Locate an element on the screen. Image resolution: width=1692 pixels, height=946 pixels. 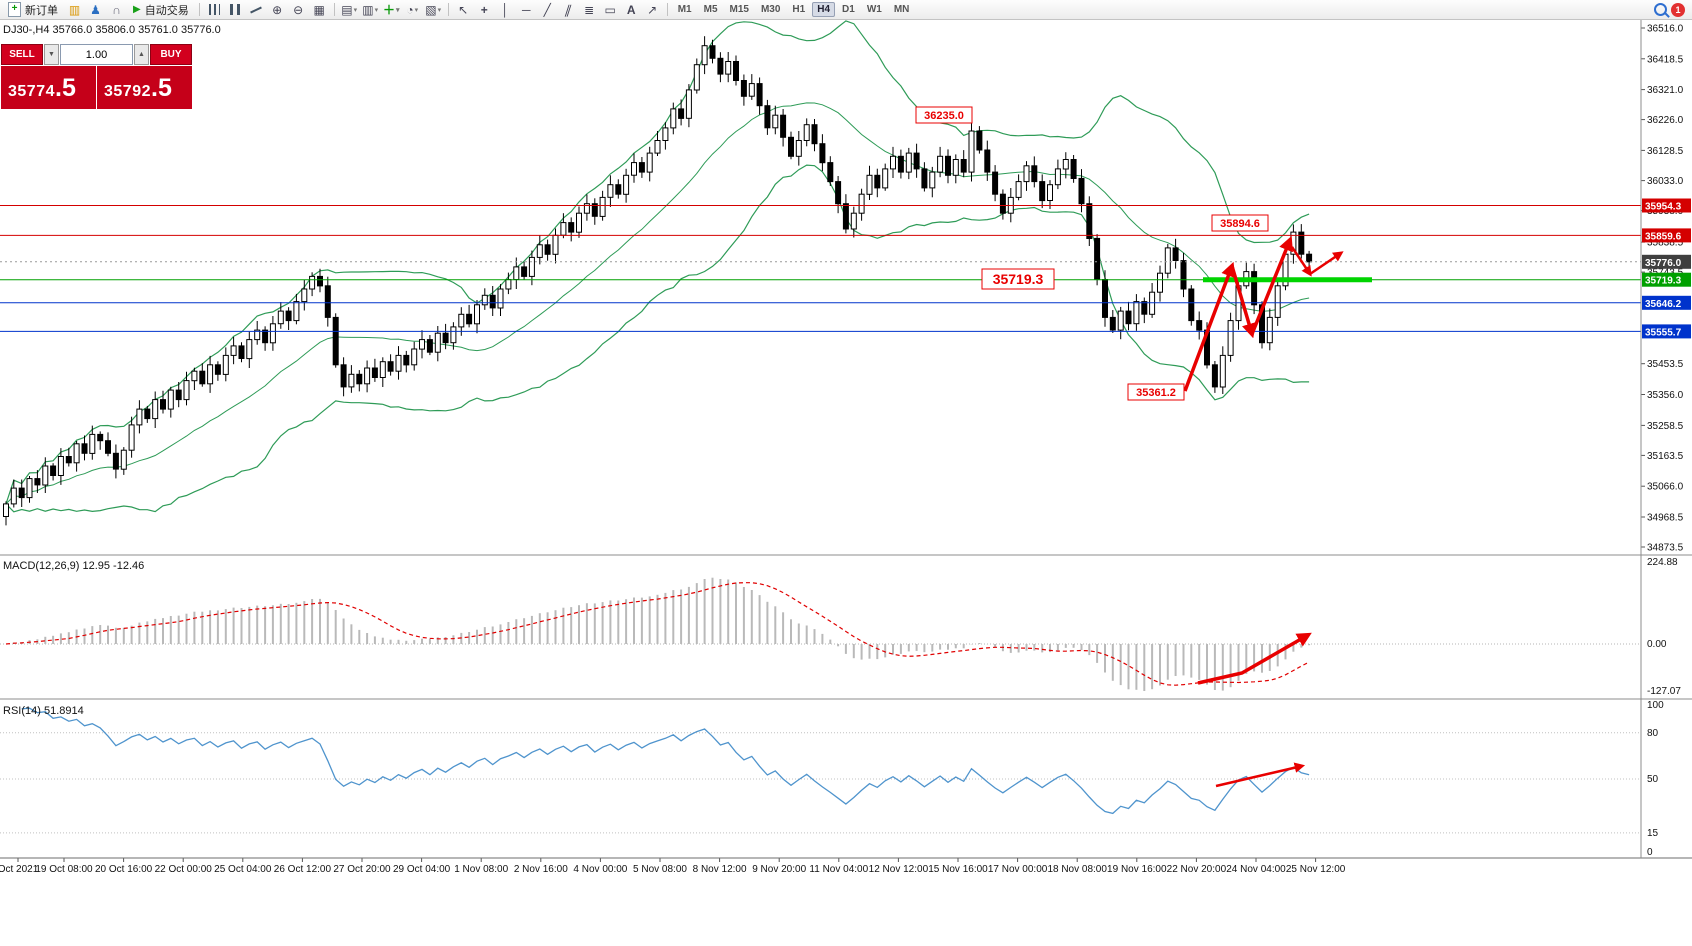
macd-label: MACD(12,26,9) 12.95 -12.46 is located at coordinates (73, 566).